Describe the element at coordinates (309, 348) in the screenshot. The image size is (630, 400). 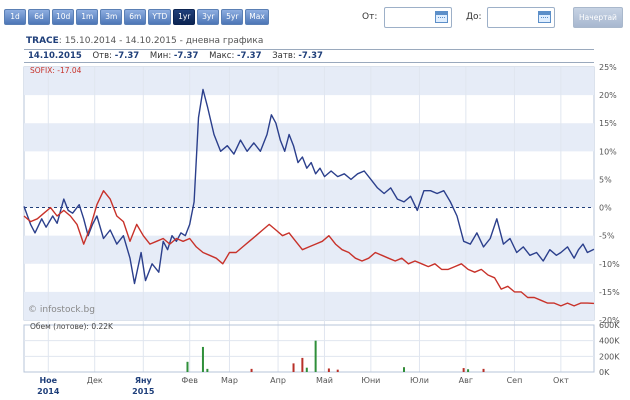
I see `volume-panel` at that location.